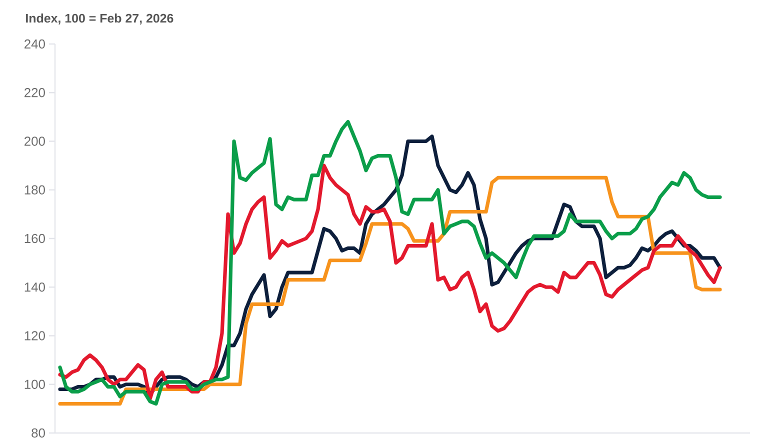  What do you see at coordinates (34, 239) in the screenshot?
I see `y-tick-label: 160` at bounding box center [34, 239].